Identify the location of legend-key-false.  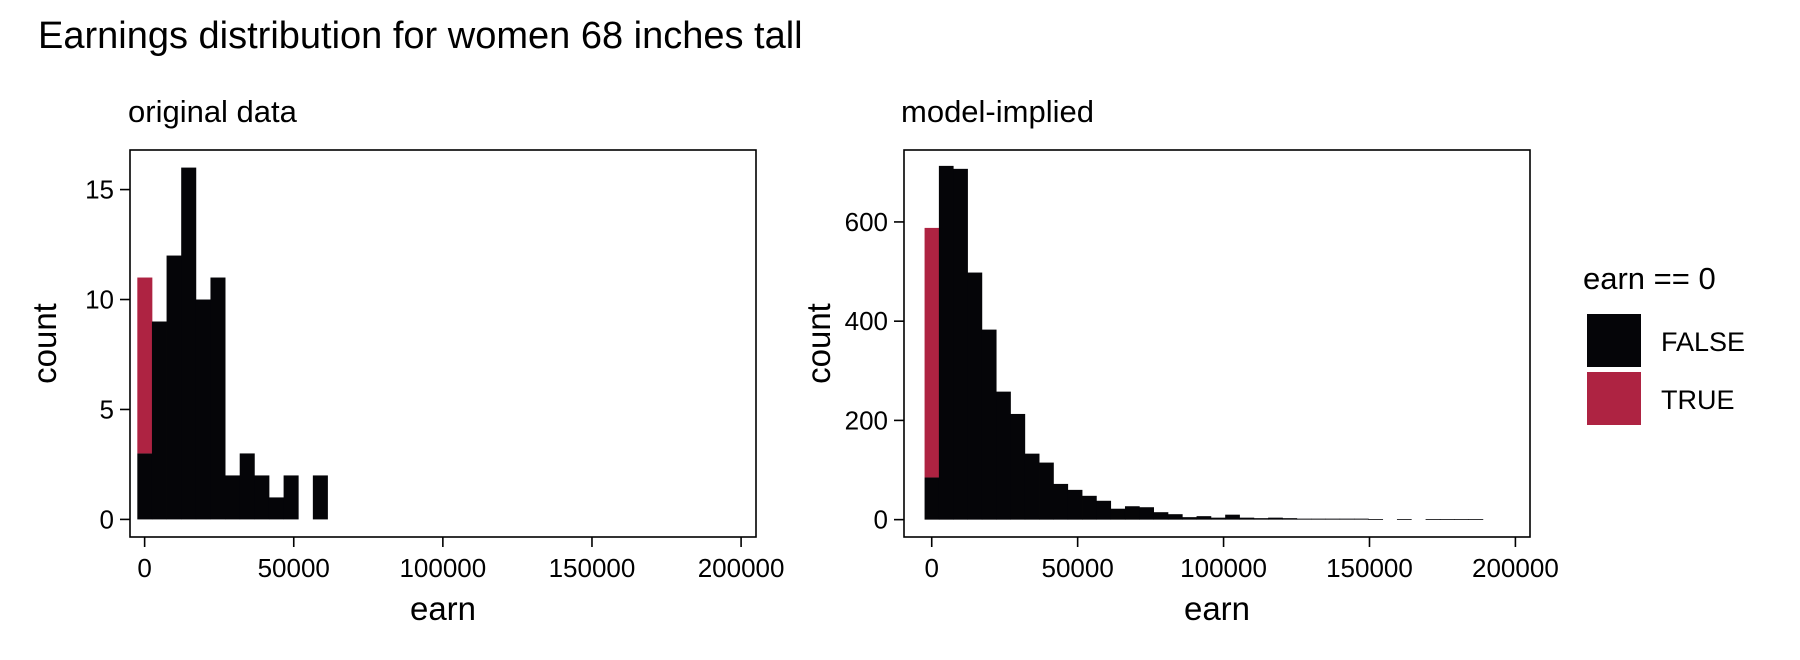
(1614, 340).